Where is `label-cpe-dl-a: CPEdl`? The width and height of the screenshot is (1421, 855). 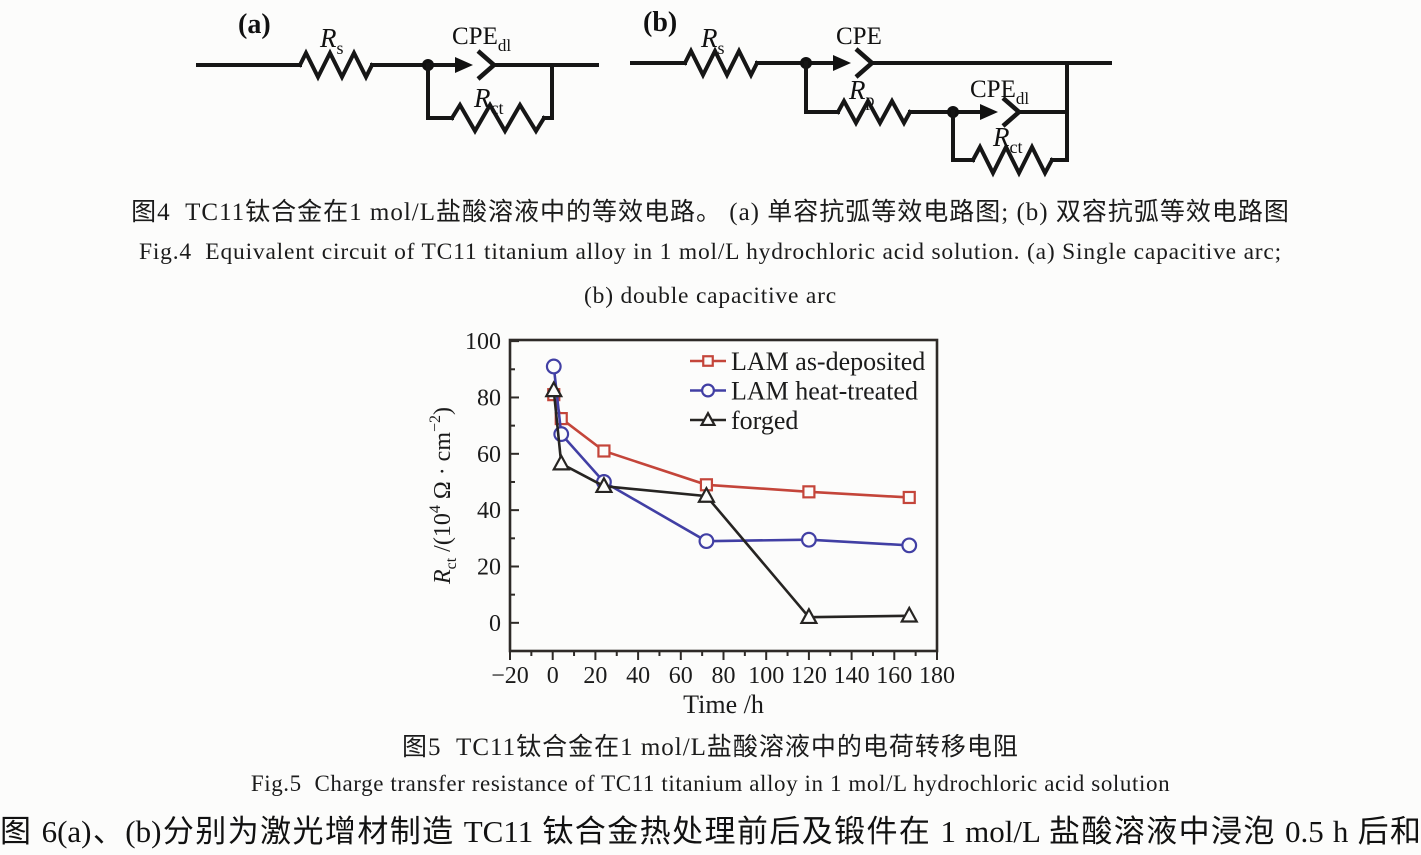
label-cpe-dl-a: CPEdl is located at coordinates (481, 39).